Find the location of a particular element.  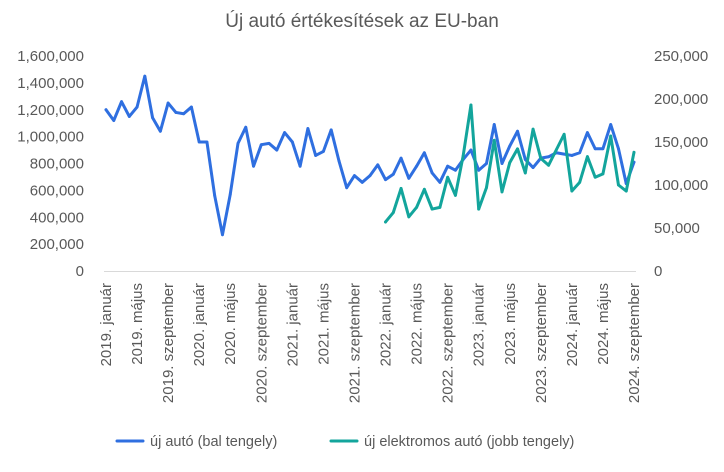

x-axis-tick-label: 2020. május is located at coordinates (230, 324).